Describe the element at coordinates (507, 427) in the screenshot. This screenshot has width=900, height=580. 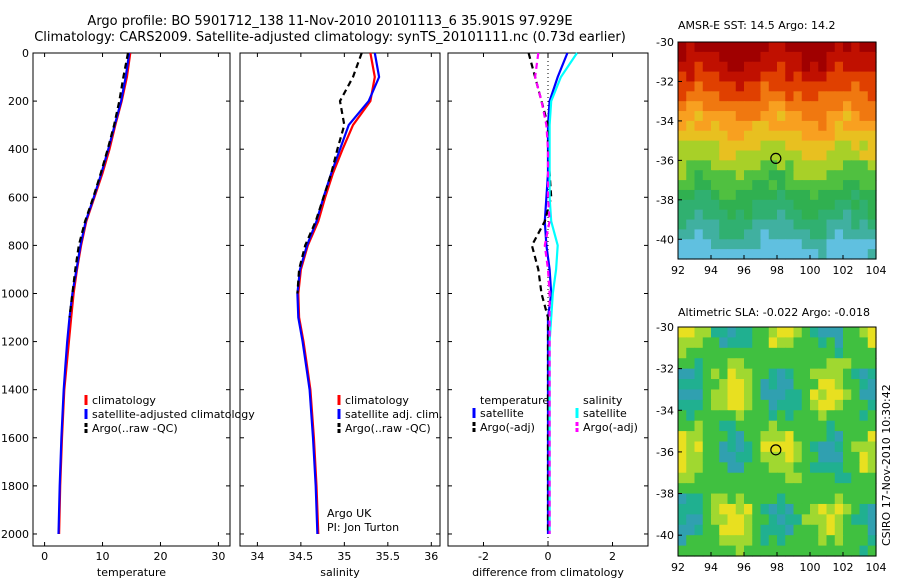
I see `legend-label-difference-1: Argo(-adj)` at that location.